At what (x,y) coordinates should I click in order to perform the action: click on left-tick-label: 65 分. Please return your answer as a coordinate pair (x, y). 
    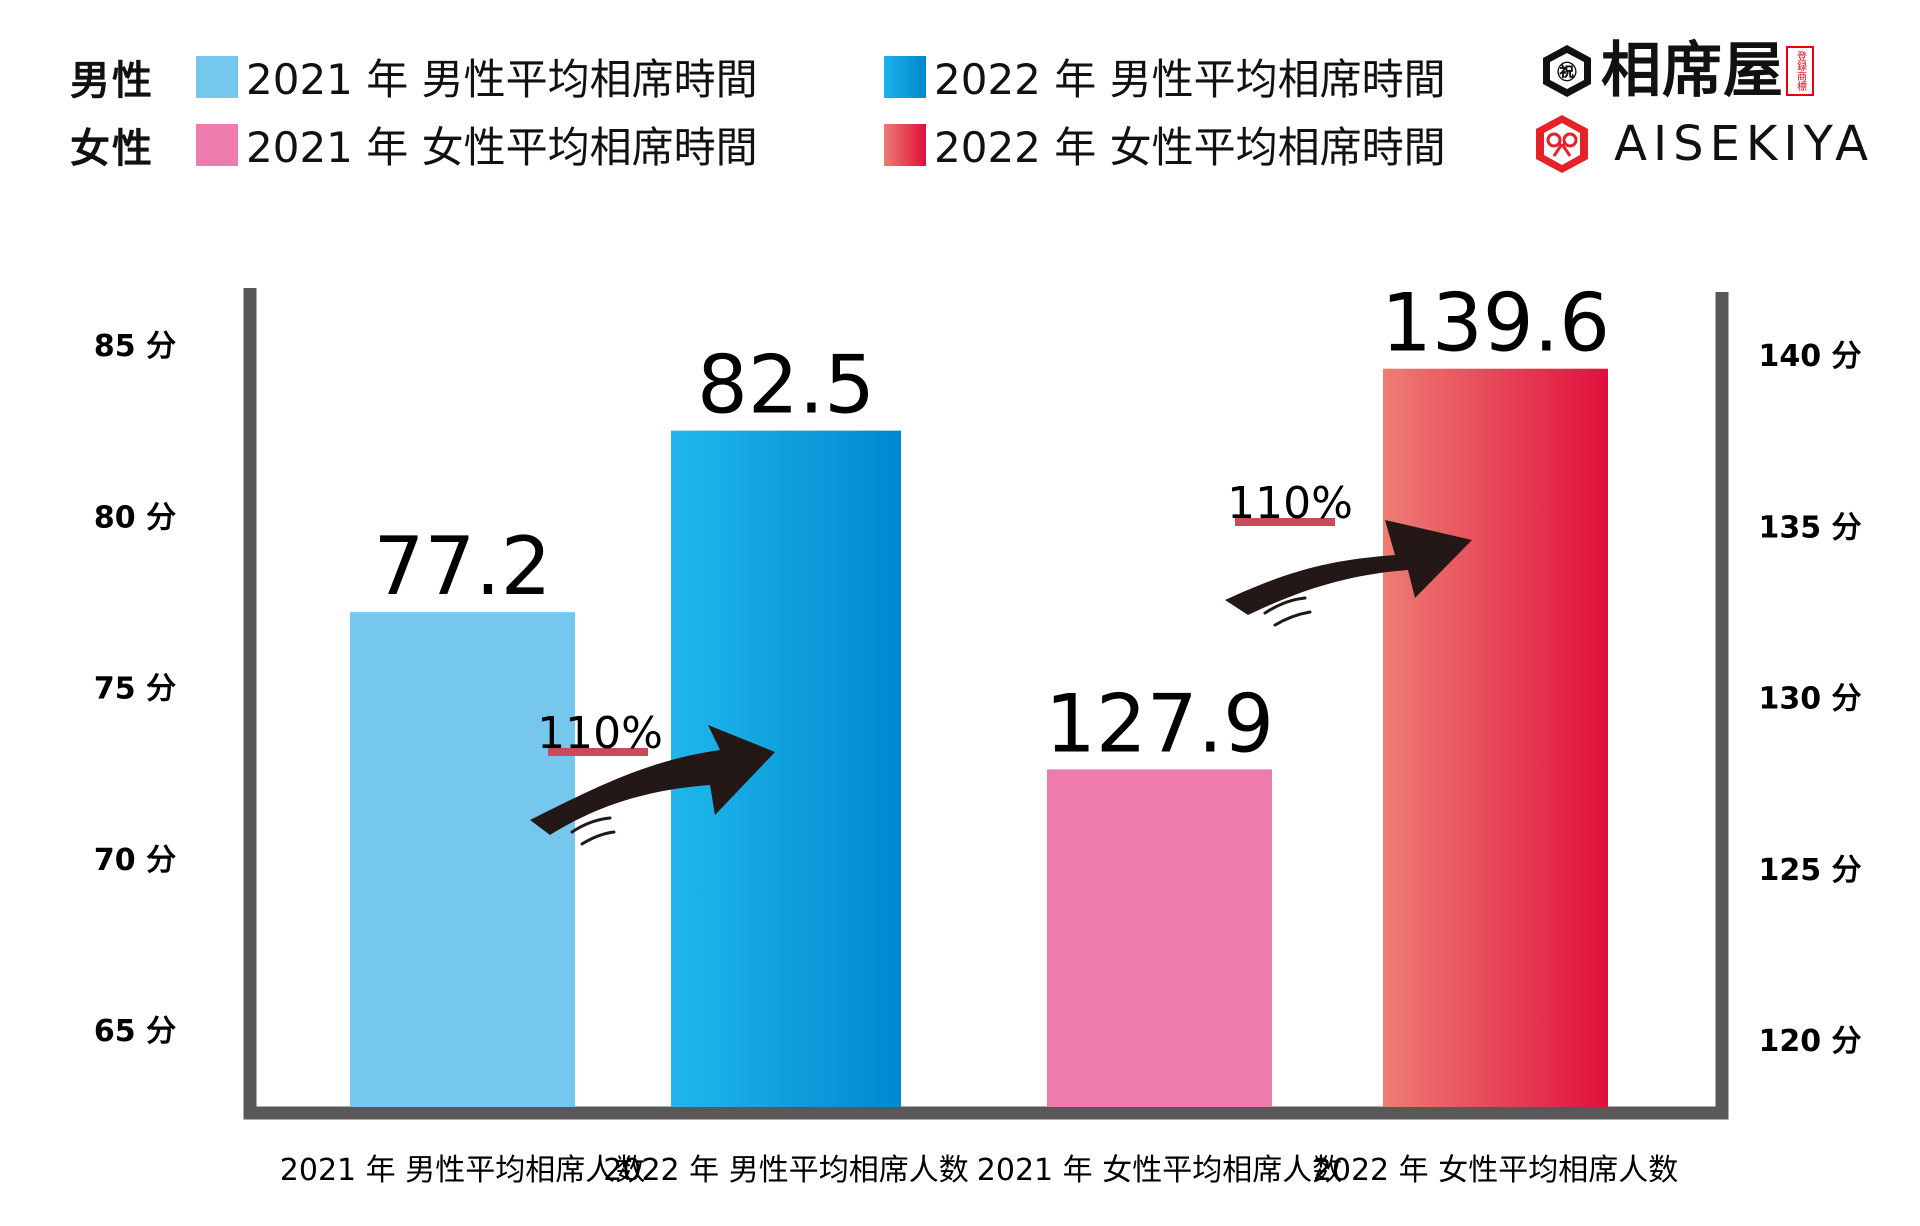
    Looking at the image, I should click on (135, 1031).